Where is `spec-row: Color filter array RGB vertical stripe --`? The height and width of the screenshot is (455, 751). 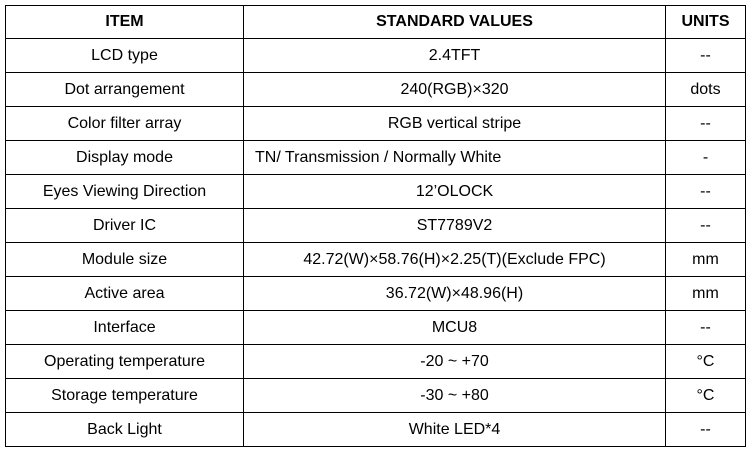 spec-row: Color filter array RGB vertical stripe -- is located at coordinates (375, 123).